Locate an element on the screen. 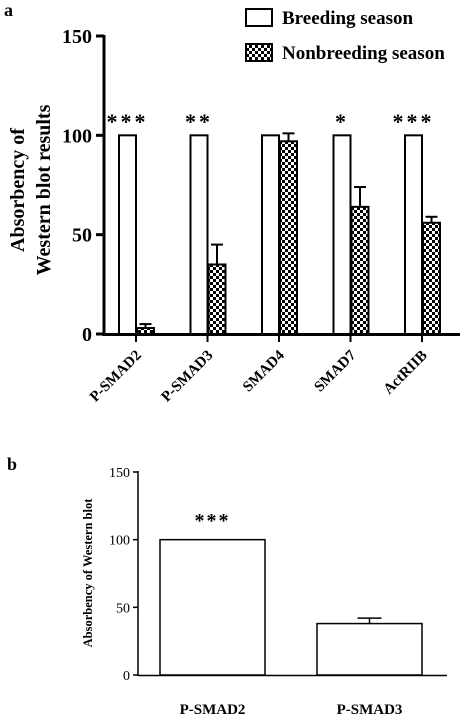  legend-item-breeding: Breeding season is located at coordinates (329, 18).